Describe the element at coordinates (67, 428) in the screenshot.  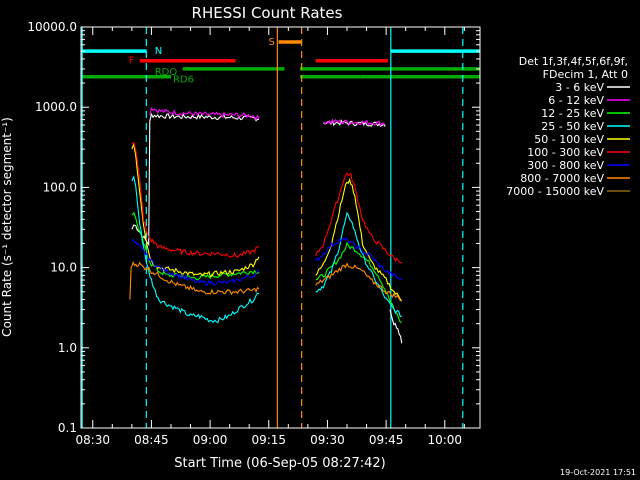
I see `y-tick-label: 0.1` at that location.